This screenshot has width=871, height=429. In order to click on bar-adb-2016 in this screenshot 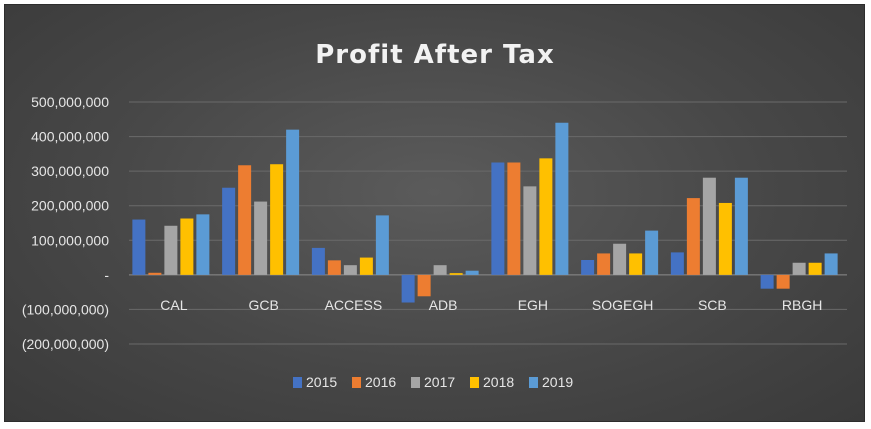, I will do `click(424, 285)`.